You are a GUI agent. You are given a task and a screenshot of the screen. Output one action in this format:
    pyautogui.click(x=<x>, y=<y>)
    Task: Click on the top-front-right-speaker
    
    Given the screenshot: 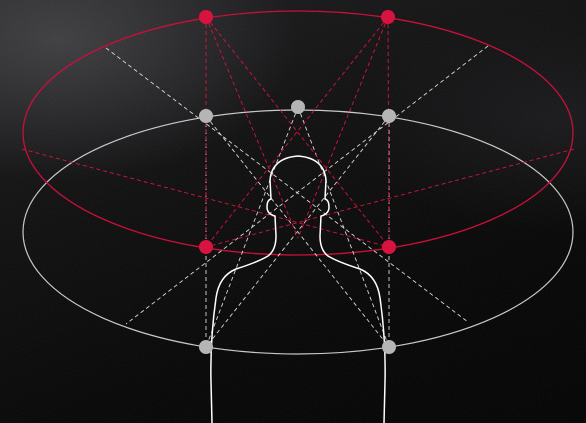 What is the action you would take?
    pyautogui.click(x=388, y=17)
    